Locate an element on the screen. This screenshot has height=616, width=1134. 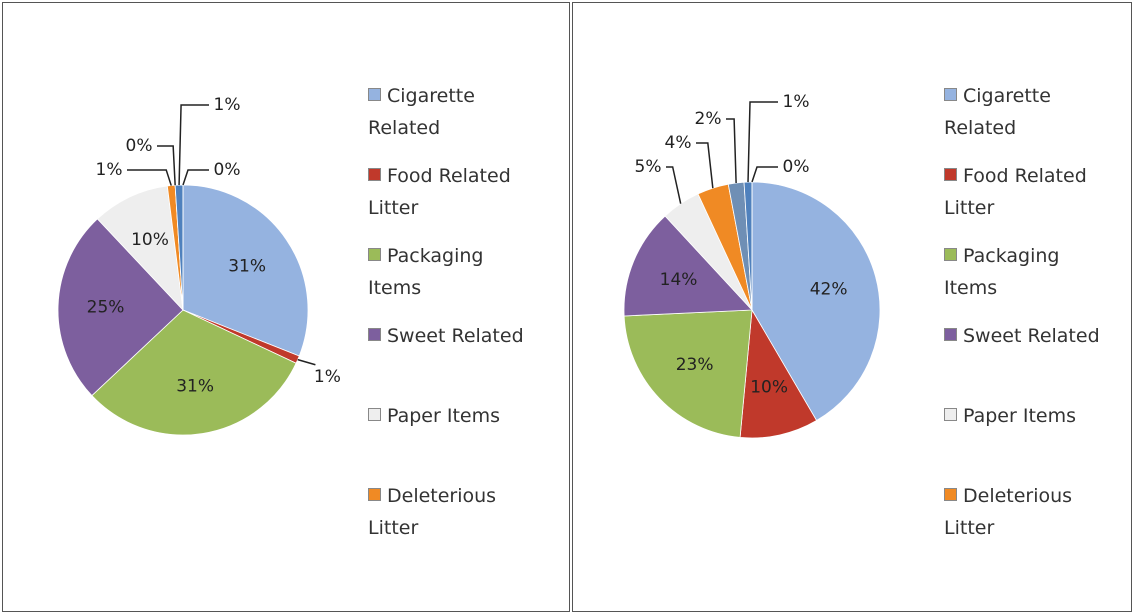
data-label: 14% is located at coordinates (679, 280).